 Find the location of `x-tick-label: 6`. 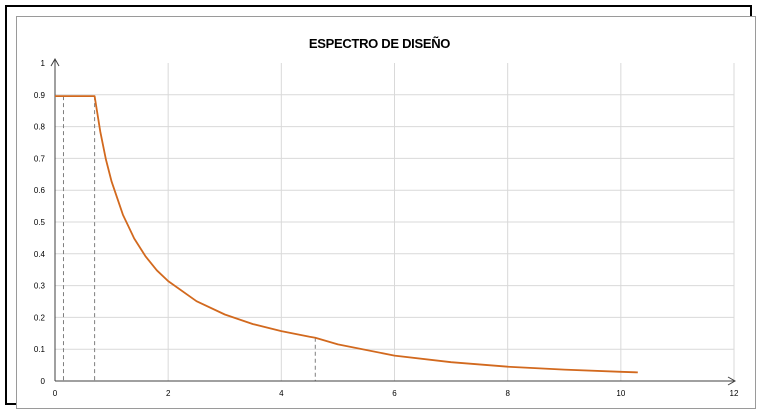

x-tick-label: 6 is located at coordinates (394, 393).